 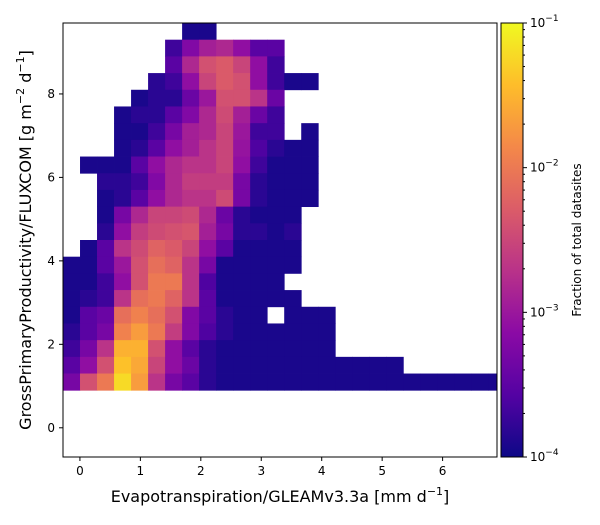 What do you see at coordinates (261, 471) in the screenshot?
I see `x-tick-label: 3` at bounding box center [261, 471].